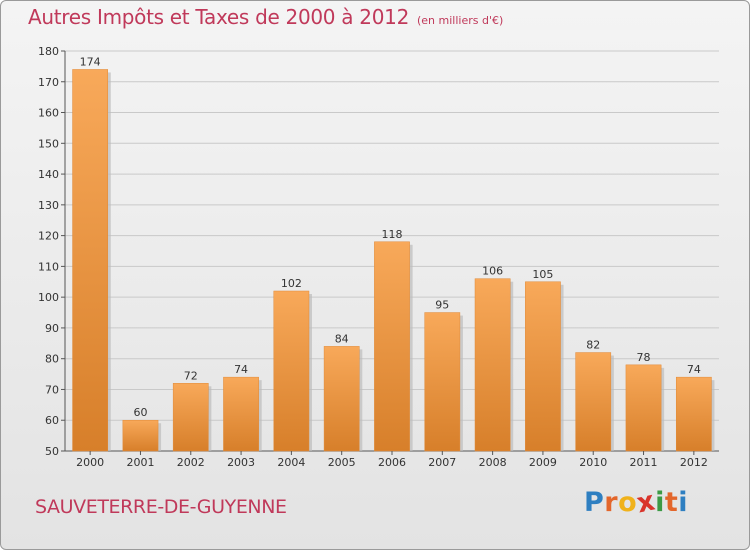  What do you see at coordinates (161, 507) in the screenshot?
I see `commune-name: SAUVETERRE-DE-GUYENNE` at bounding box center [161, 507].